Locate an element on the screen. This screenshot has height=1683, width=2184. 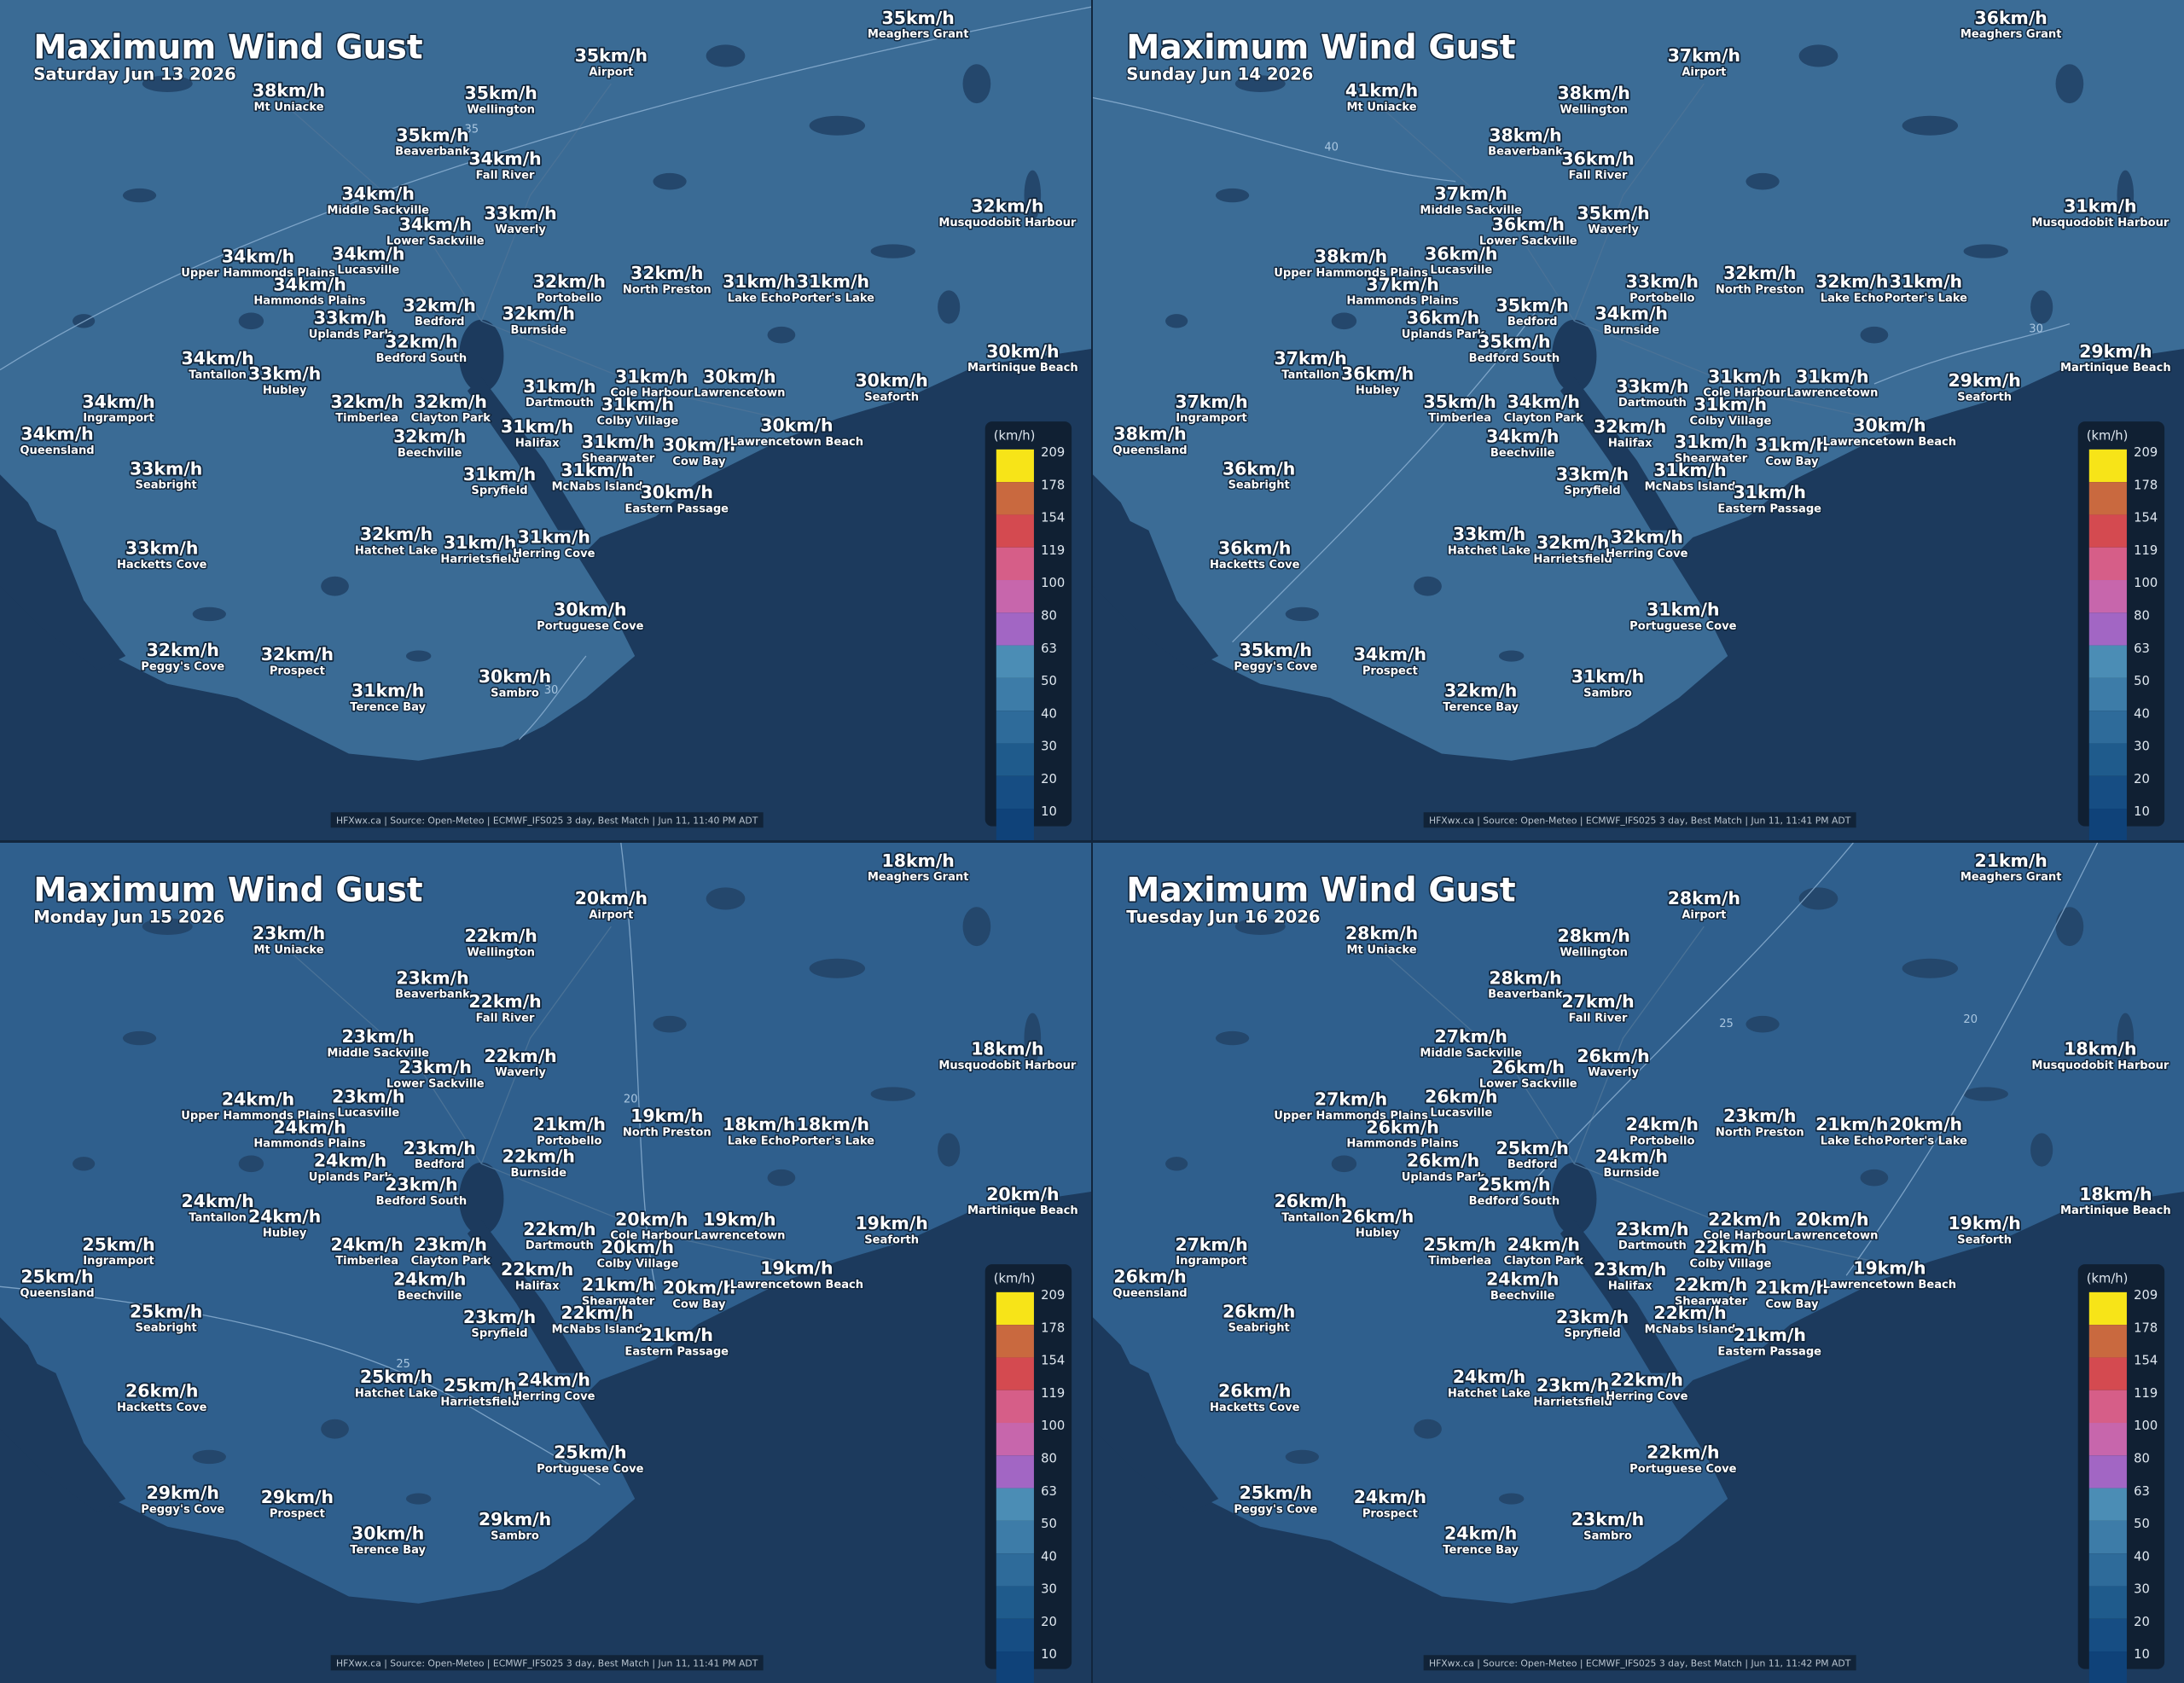
place-name: Uplands Park is located at coordinates (1443, 334).